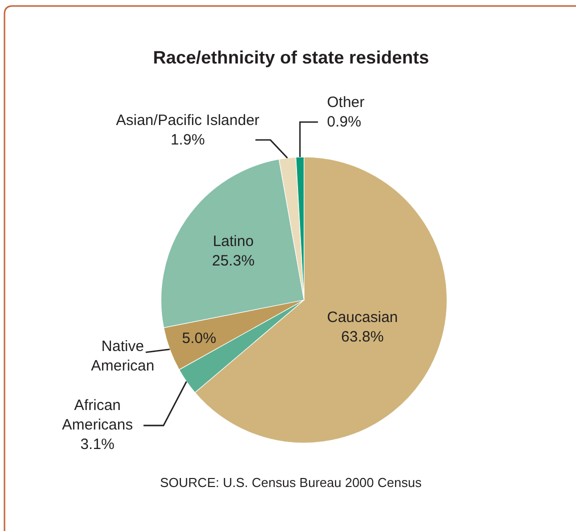 Image resolution: width=576 pixels, height=531 pixels. What do you see at coordinates (233, 241) in the screenshot?
I see `slice-label: Latino` at bounding box center [233, 241].